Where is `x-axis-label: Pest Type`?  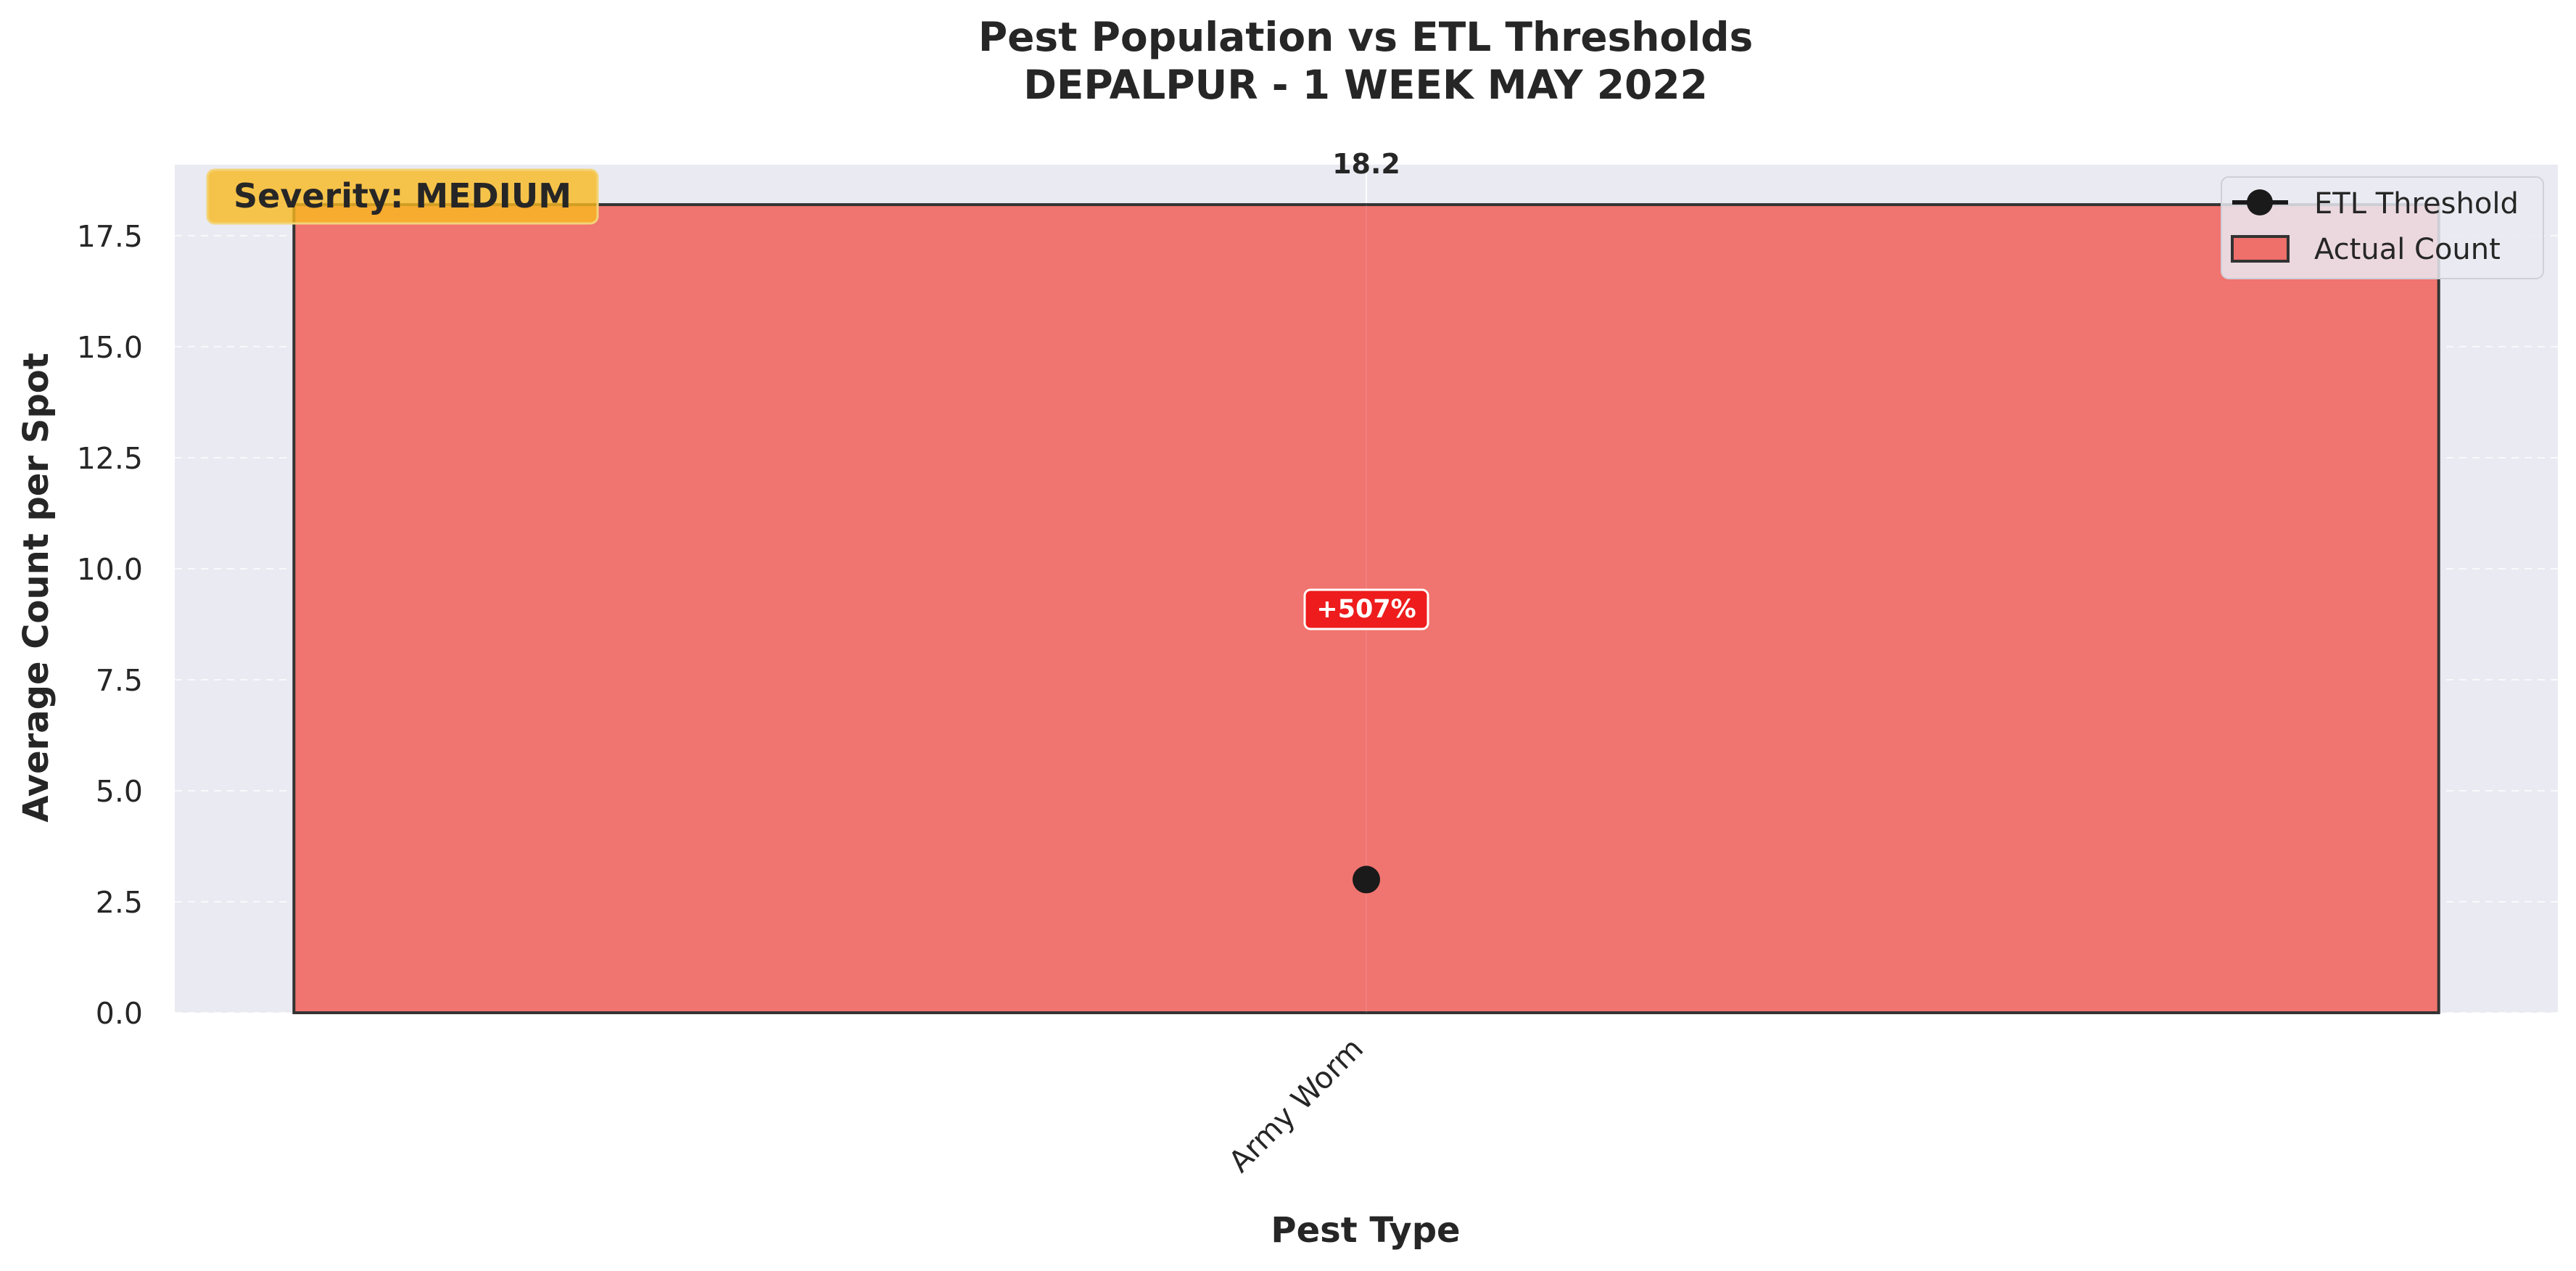 x-axis-label: Pest Type is located at coordinates (1365, 1230).